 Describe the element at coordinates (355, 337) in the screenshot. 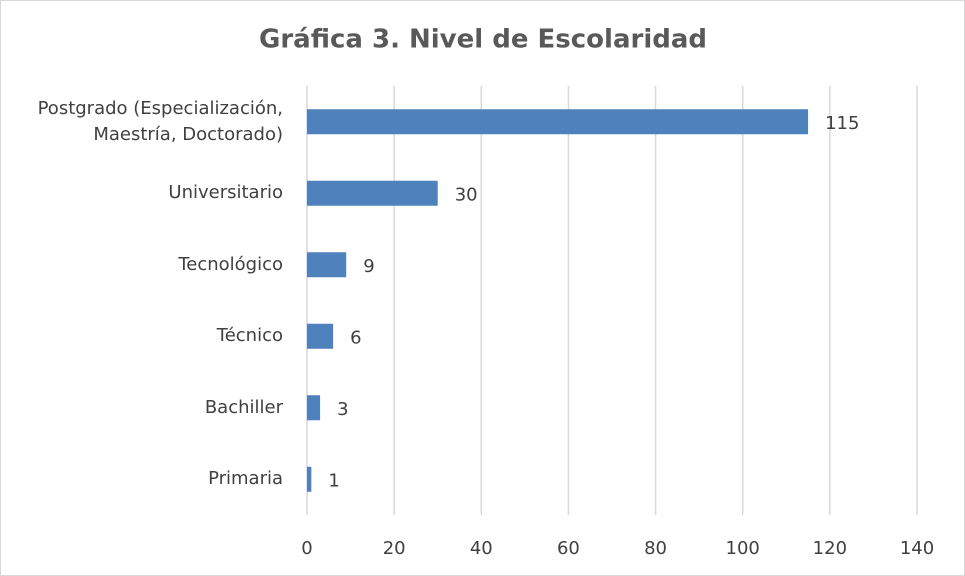

I see `data-label: 6` at that location.